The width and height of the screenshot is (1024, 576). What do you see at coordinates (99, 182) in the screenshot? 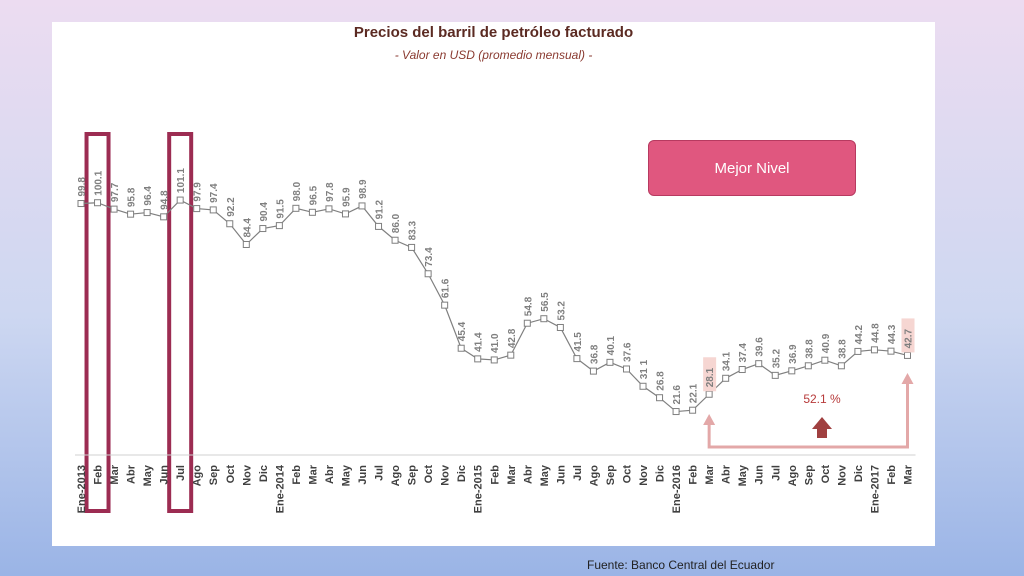
I see `data-label: 100.1` at bounding box center [99, 182].